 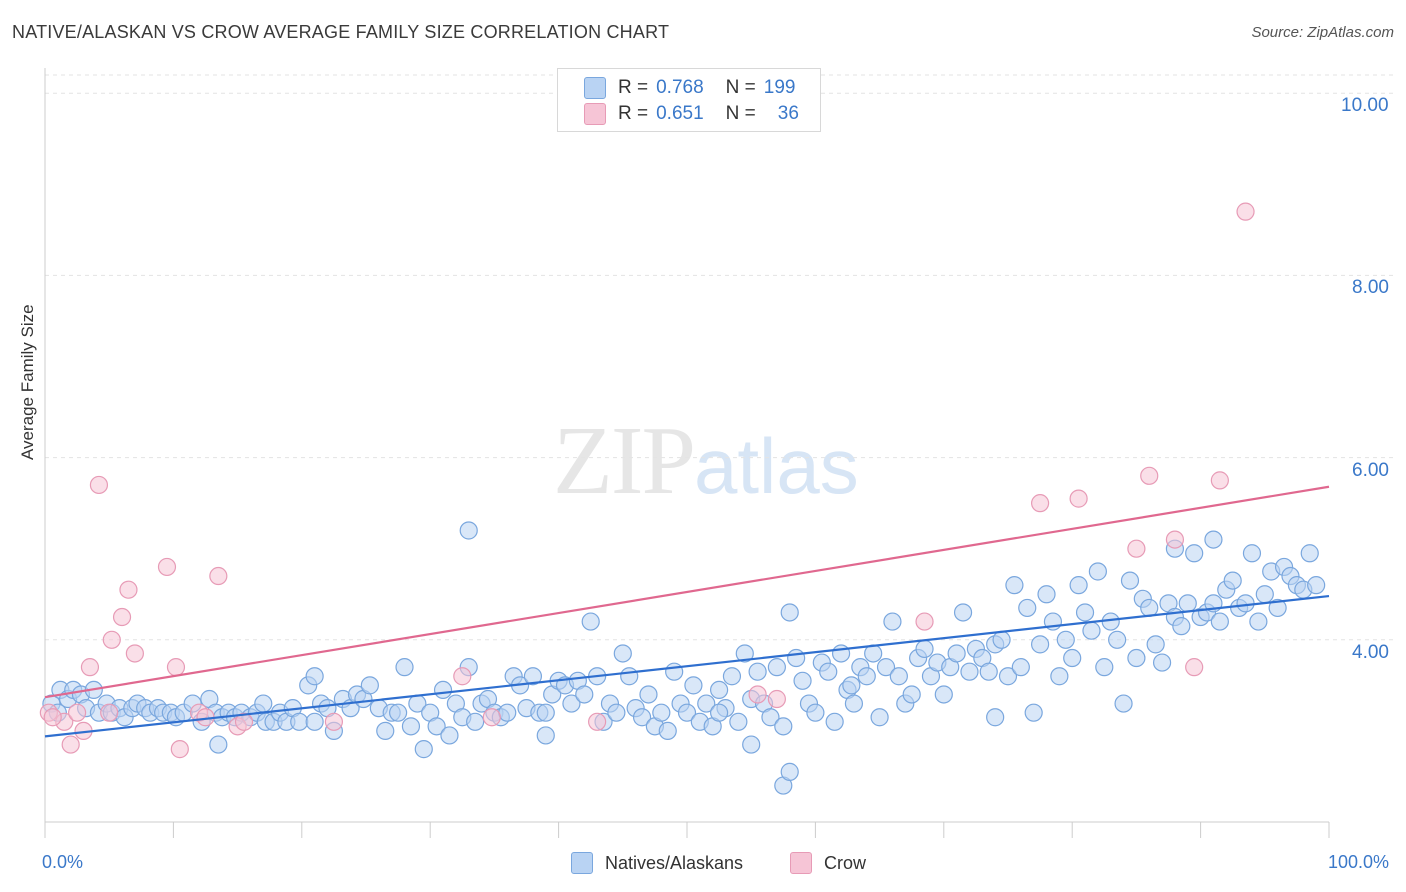 I want to click on source-label: Source: ZipAtlas.com, so click(x=1322, y=32).